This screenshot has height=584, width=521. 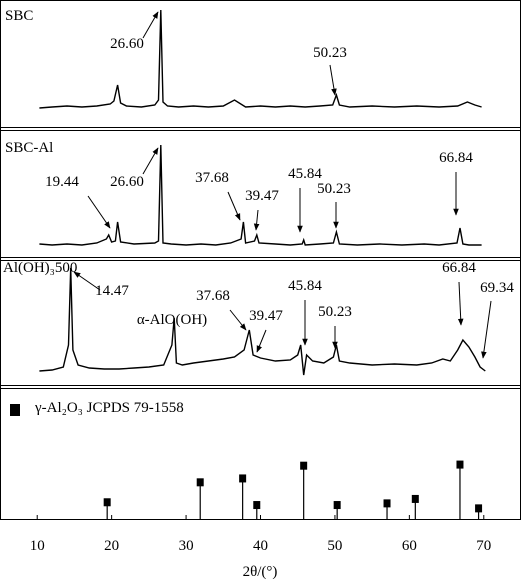 What do you see at coordinates (172, 320) in the screenshot?
I see `peak-annotation: α-AlO(OH)` at bounding box center [172, 320].